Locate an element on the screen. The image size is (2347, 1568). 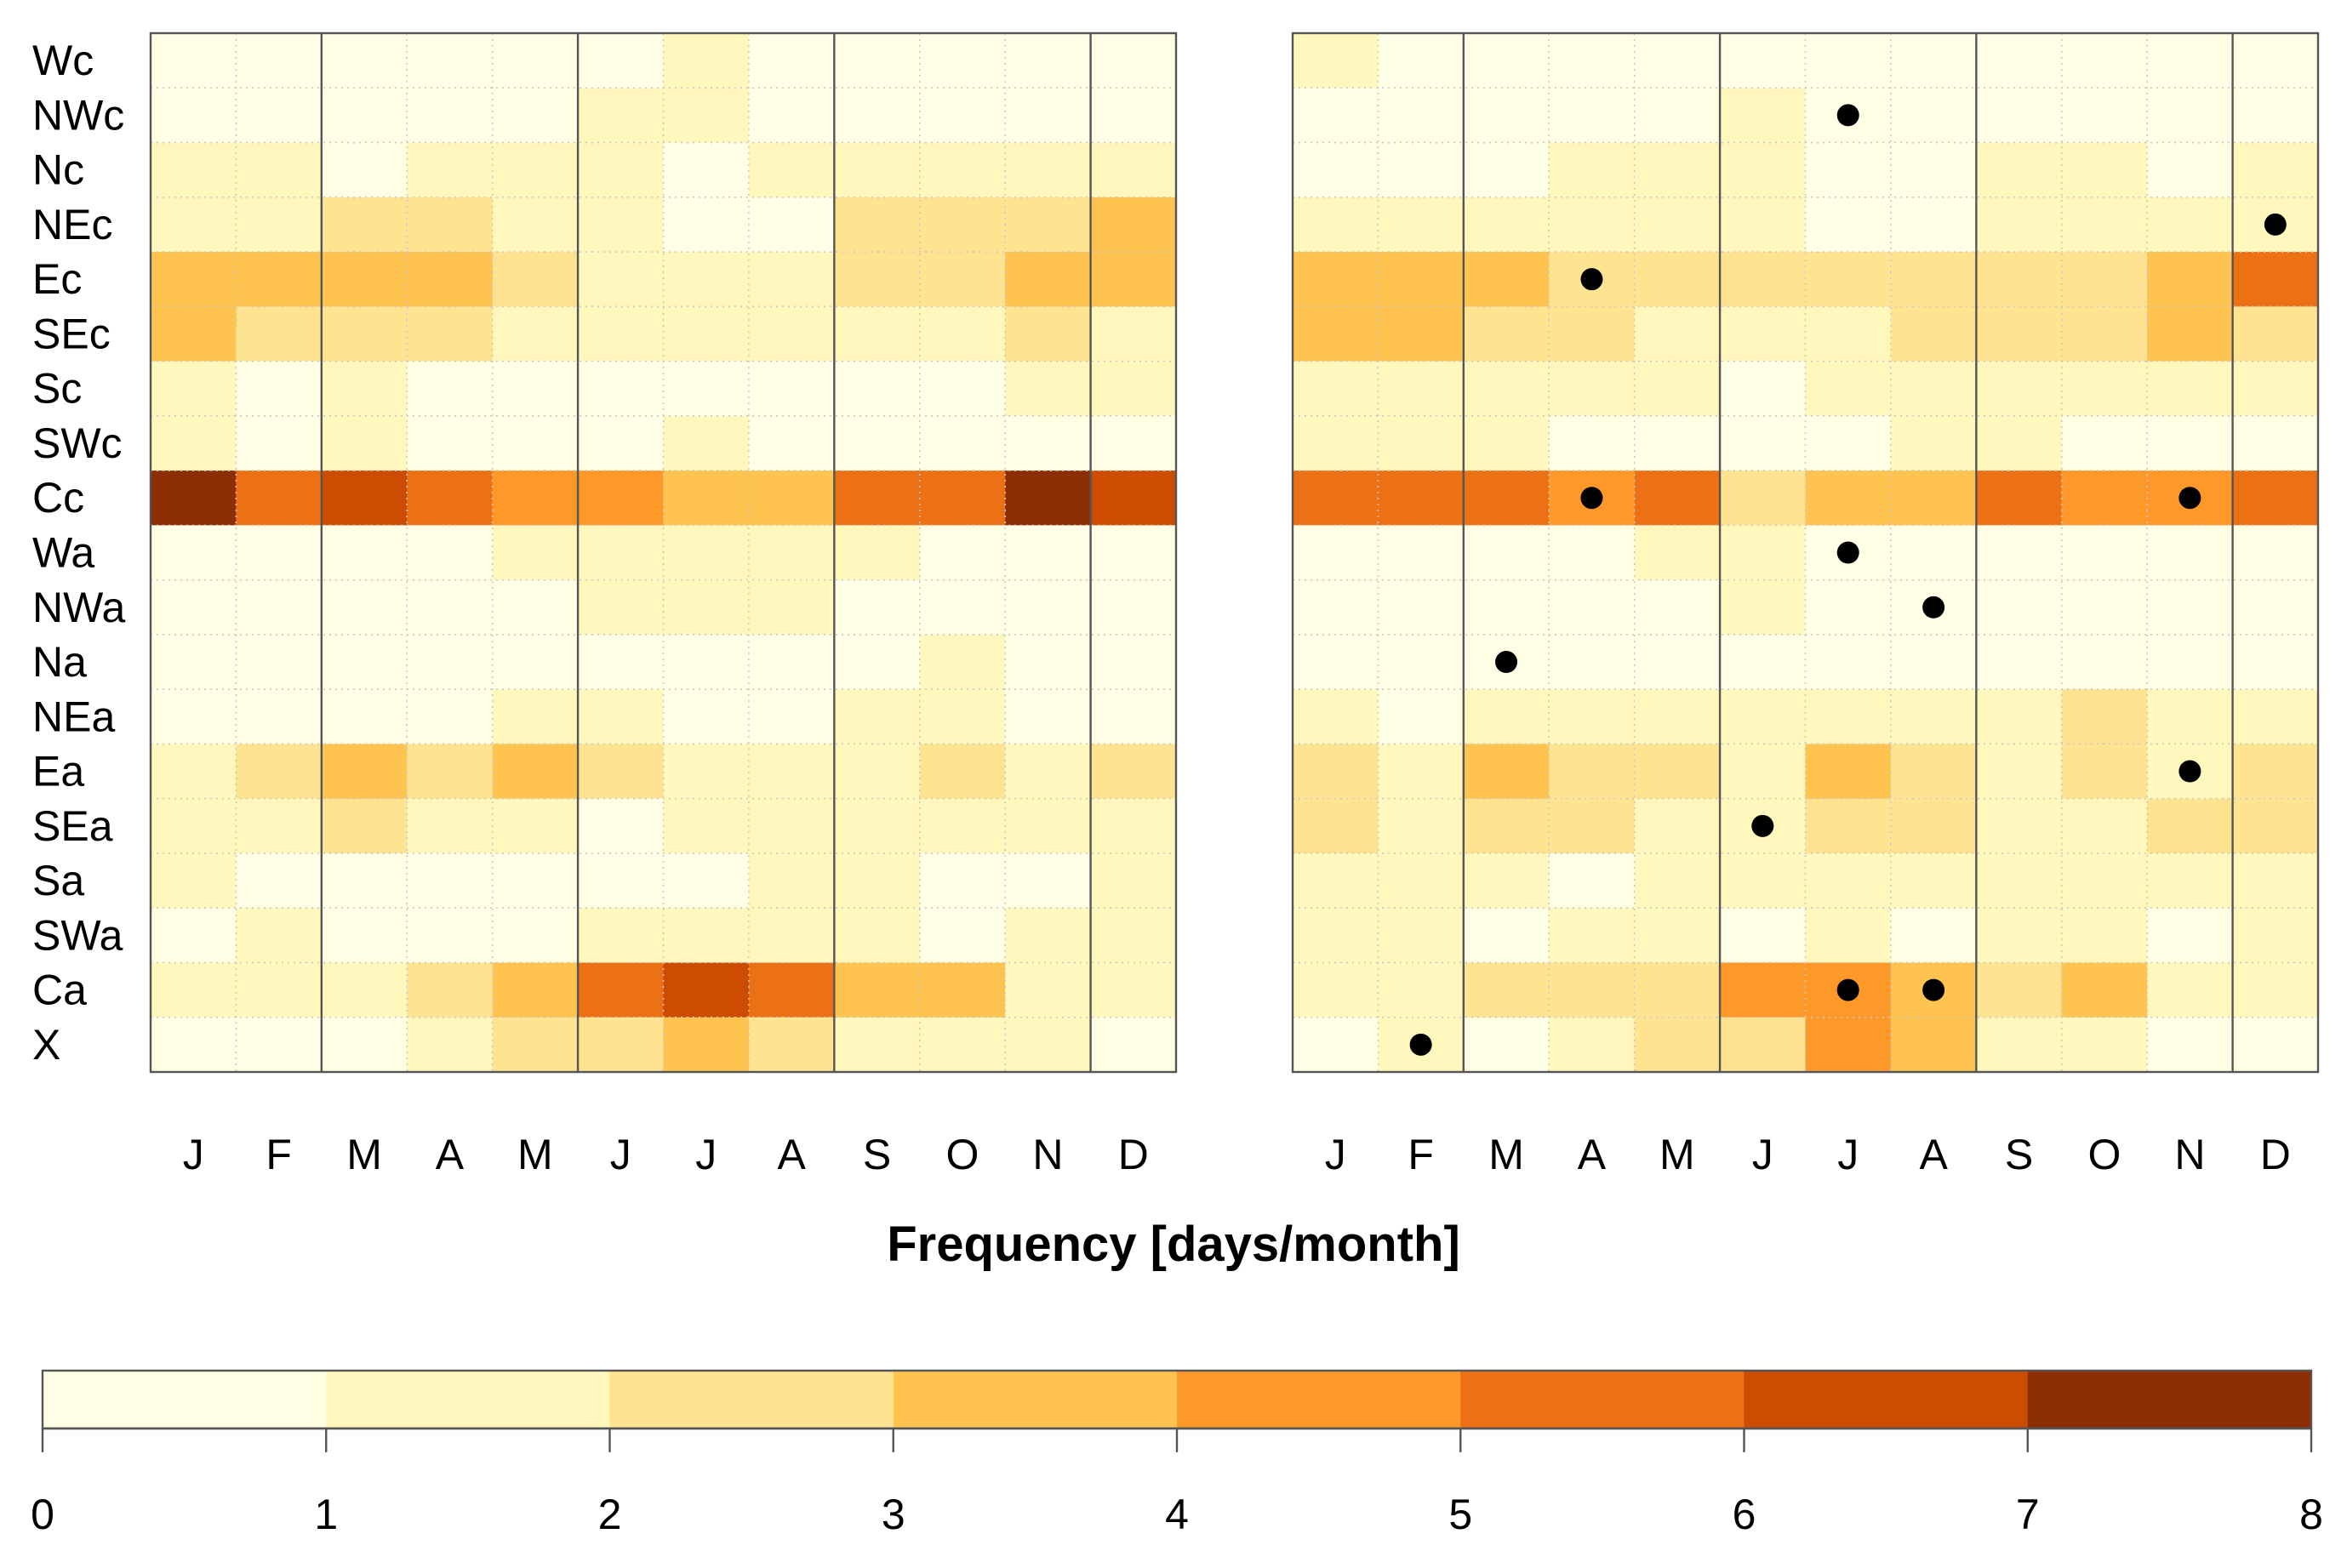
row-label: Na is located at coordinates (60, 662).